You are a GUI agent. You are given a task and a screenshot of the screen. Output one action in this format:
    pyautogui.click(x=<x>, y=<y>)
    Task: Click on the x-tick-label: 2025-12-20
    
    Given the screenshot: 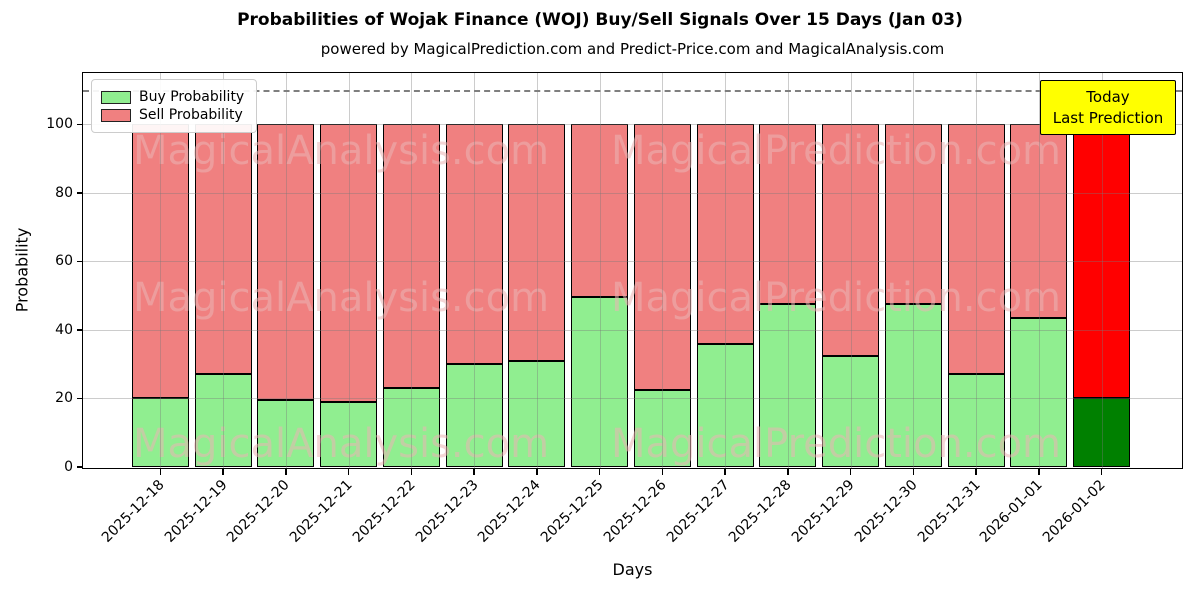 What is the action you would take?
    pyautogui.click(x=259, y=511)
    